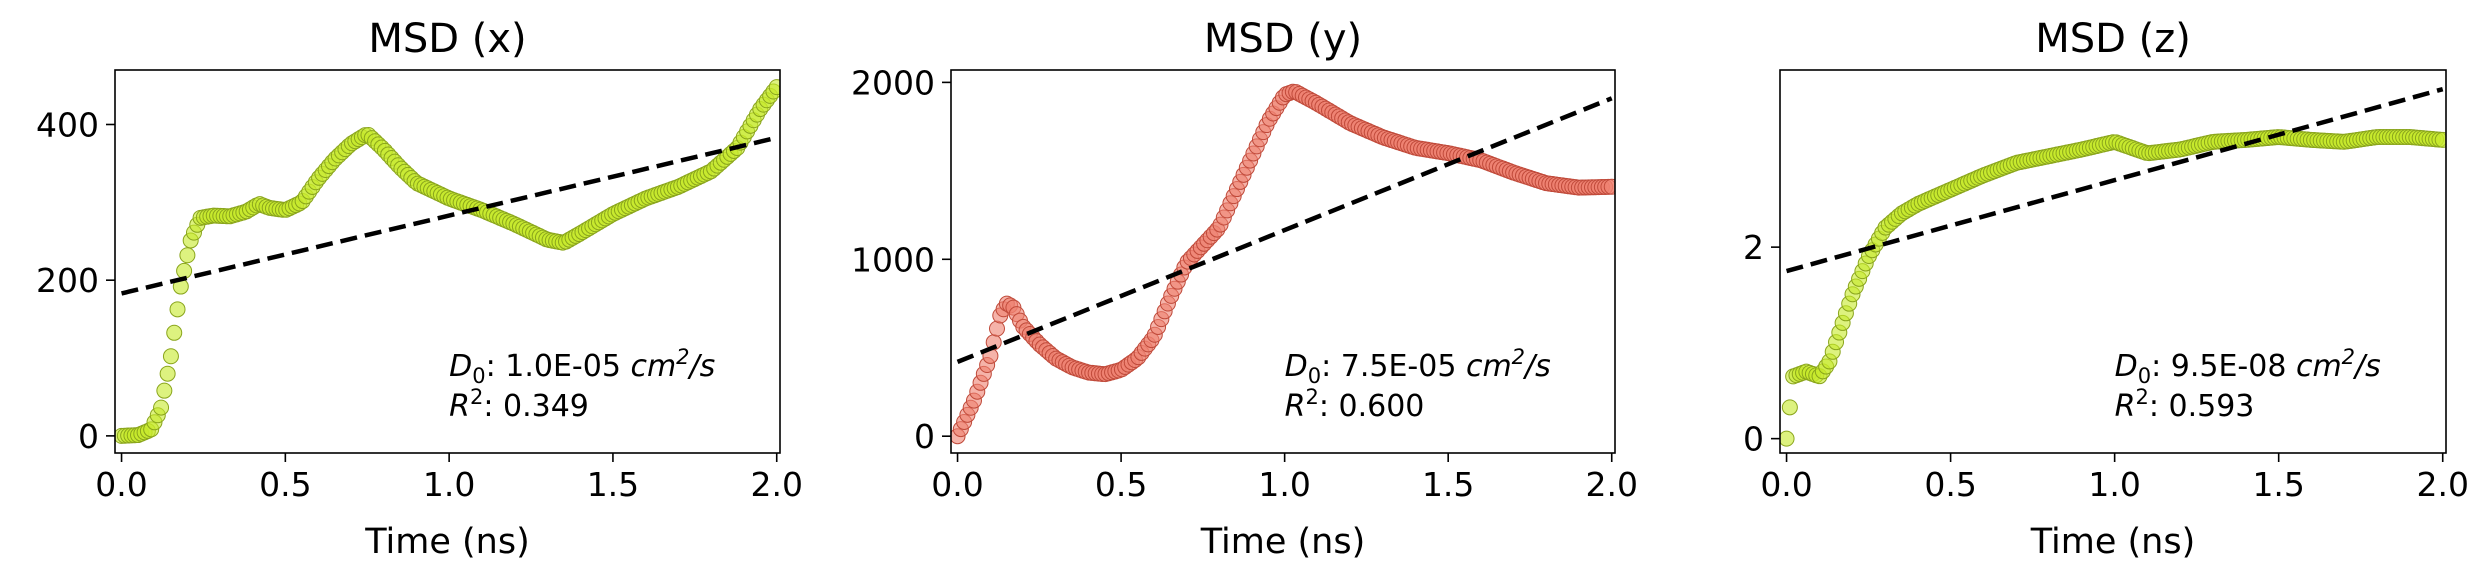 The width and height of the screenshot is (2486, 582). What do you see at coordinates (2113, 39) in the screenshot?
I see `chart-title: MSD (z)` at bounding box center [2113, 39].